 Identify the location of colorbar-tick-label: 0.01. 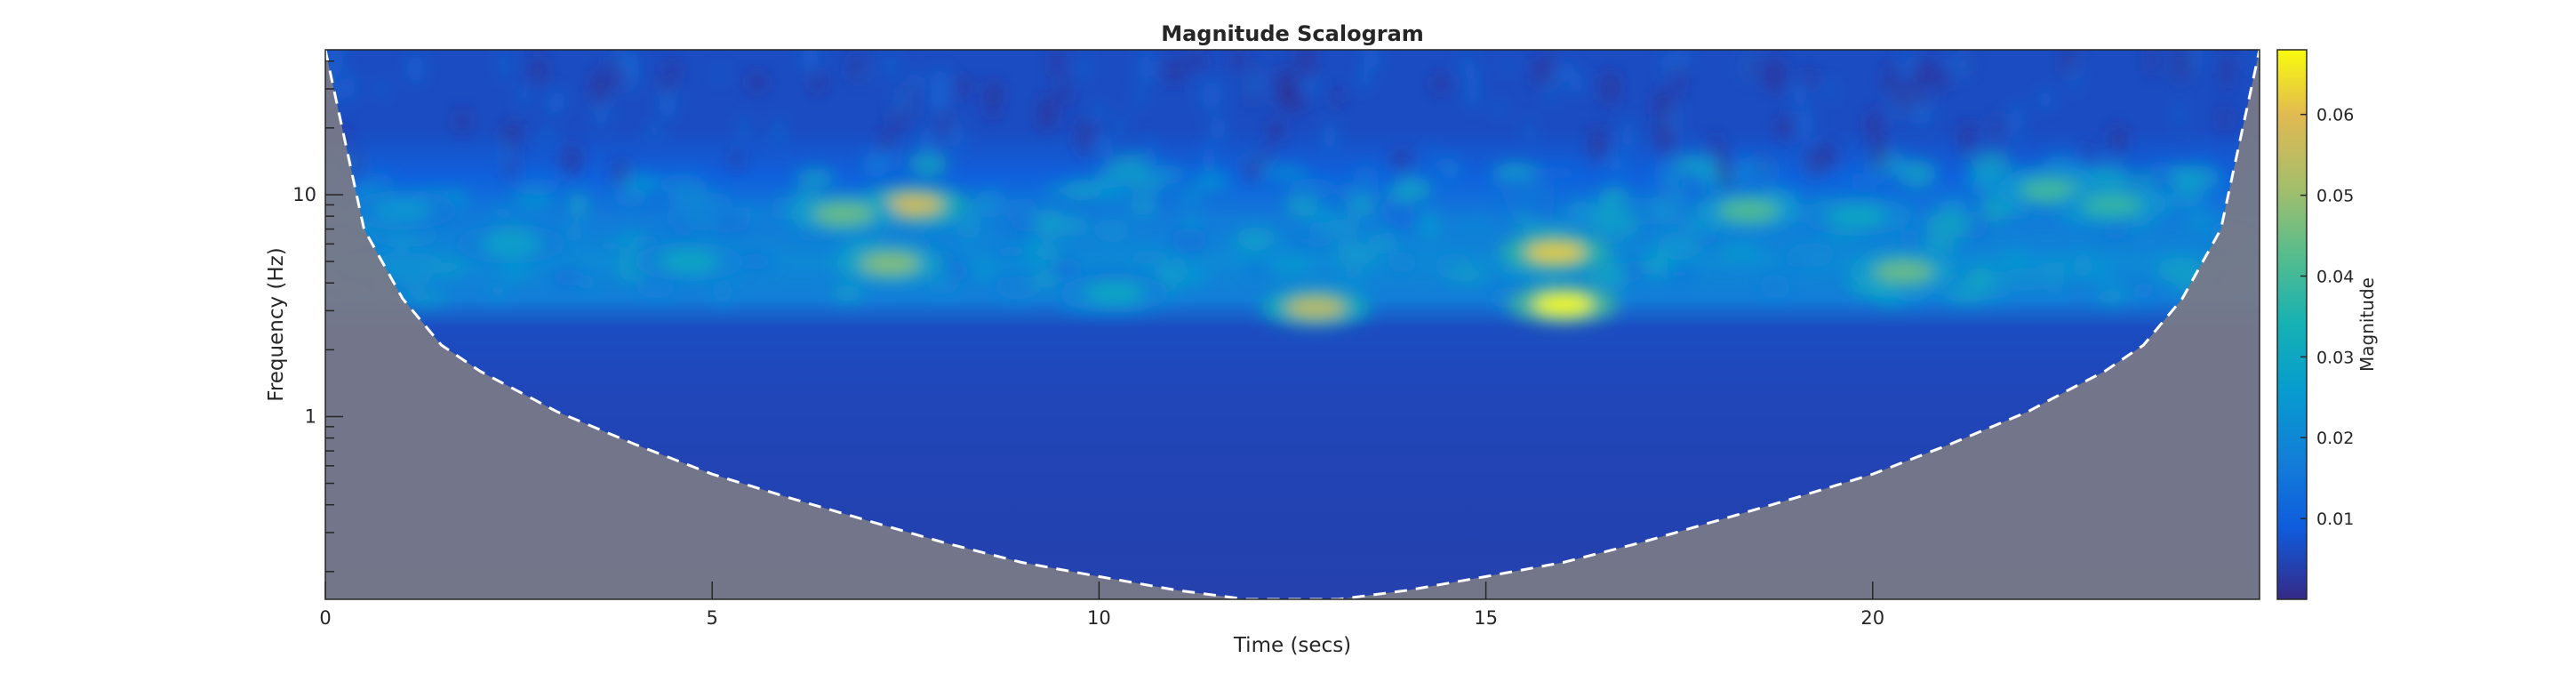
(2335, 519).